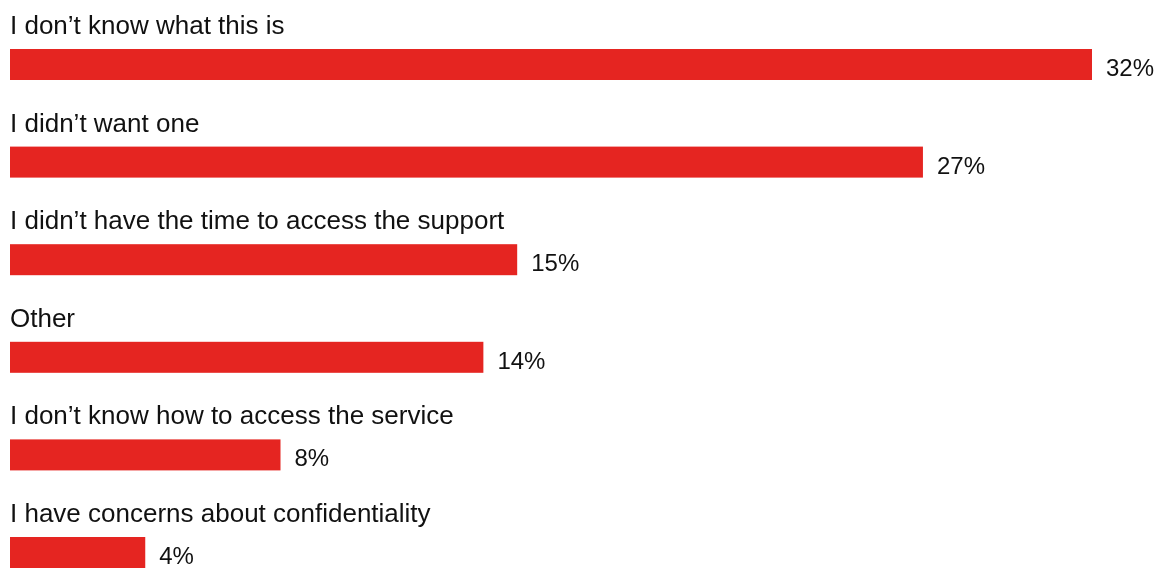 This screenshot has width=1170, height=568. Describe the element at coordinates (232, 415) in the screenshot. I see `y-tick-label: I don’t know how to access the service` at that location.